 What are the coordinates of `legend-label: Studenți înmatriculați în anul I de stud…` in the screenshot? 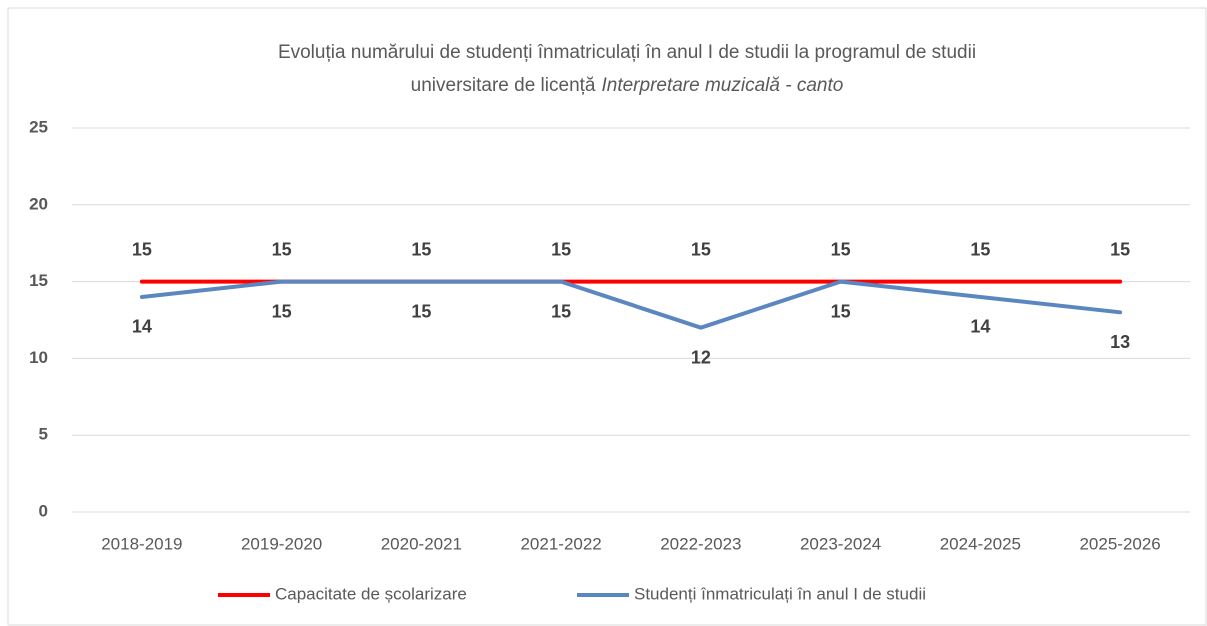 It's located at (780, 593).